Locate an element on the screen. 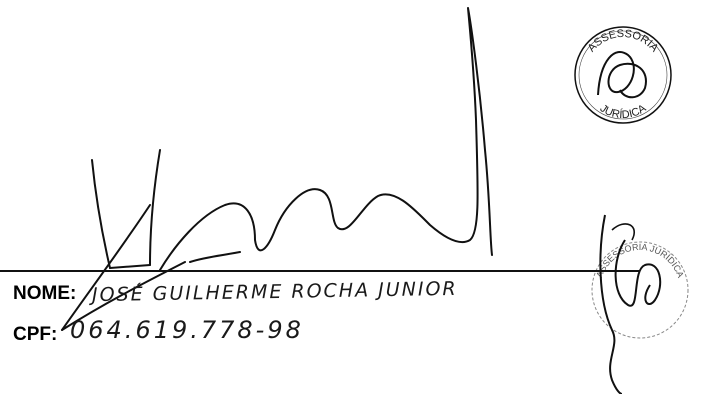 The width and height of the screenshot is (701, 394). signature-line is located at coordinates (320, 271).